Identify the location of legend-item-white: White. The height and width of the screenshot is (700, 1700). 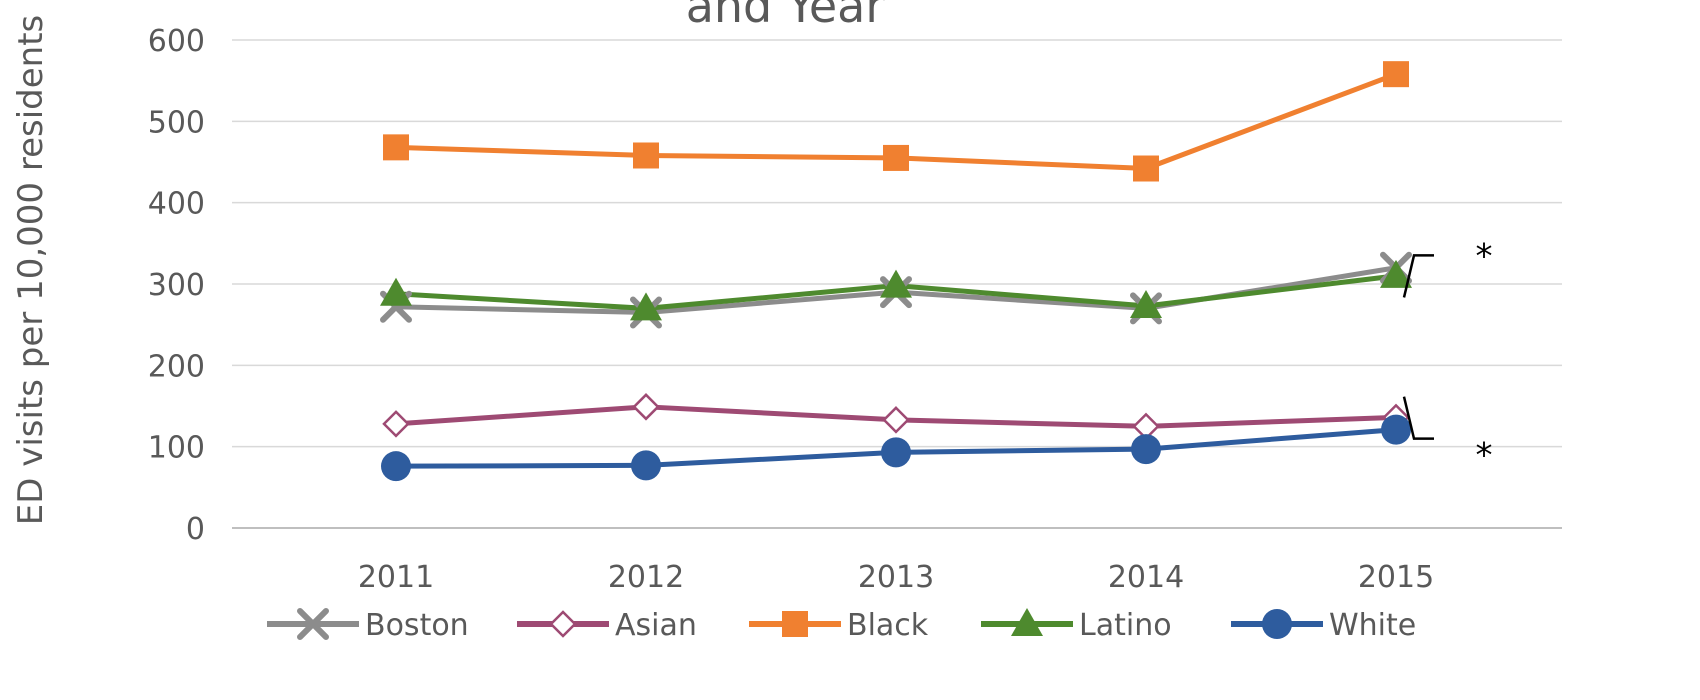
(1323, 625).